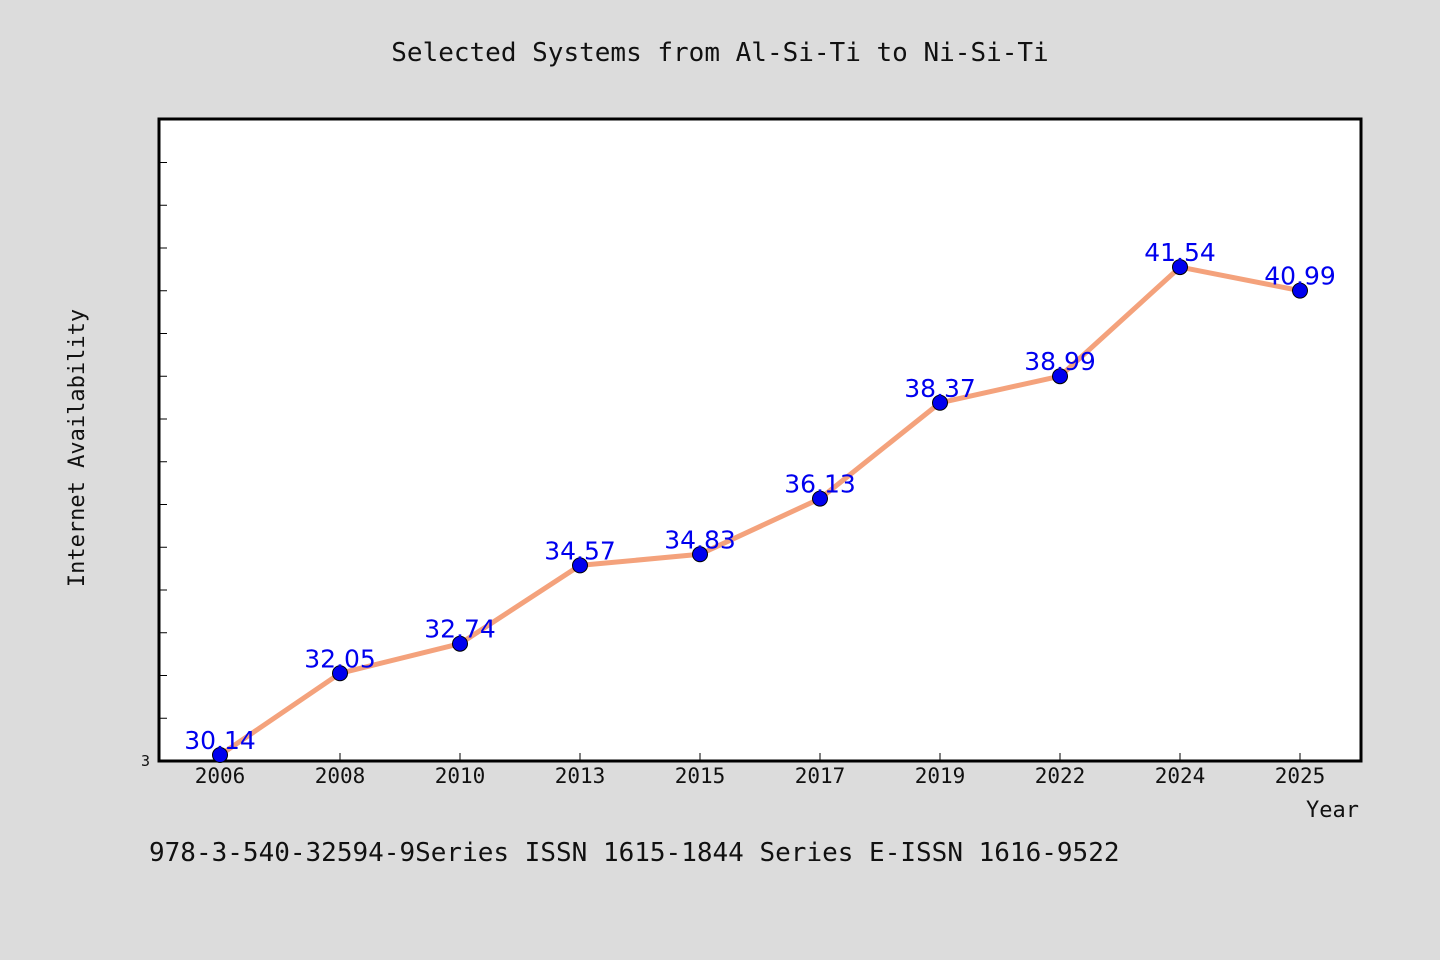 This screenshot has width=1440, height=960. What do you see at coordinates (460, 776) in the screenshot?
I see `x-tick-label: 2010` at bounding box center [460, 776].